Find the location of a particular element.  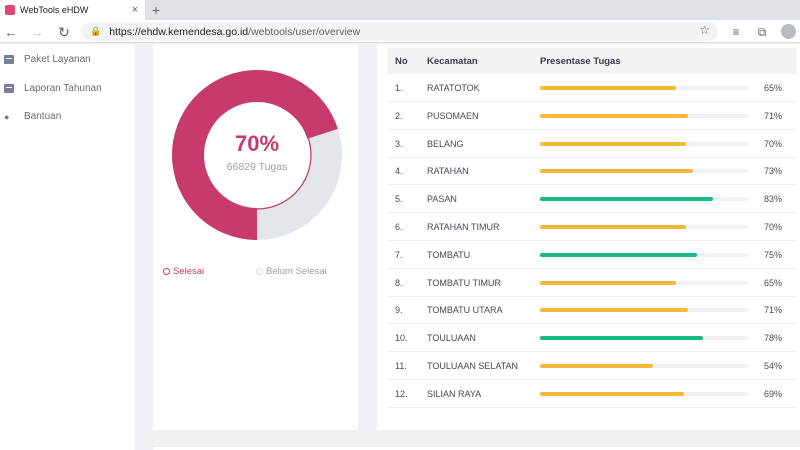

table-row: 5. PASAN 83% is located at coordinates (592, 199).